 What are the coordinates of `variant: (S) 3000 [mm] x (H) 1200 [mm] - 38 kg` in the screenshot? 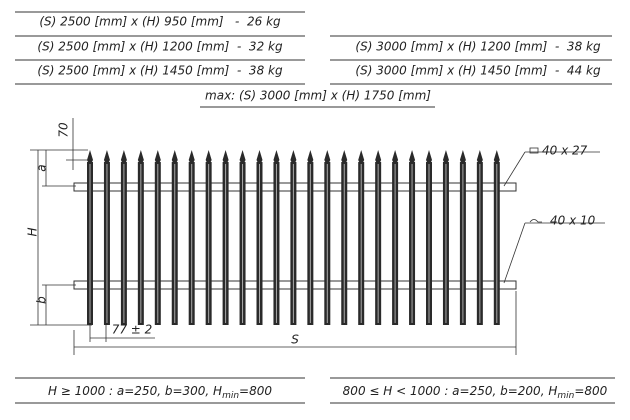 It's located at (478, 47).